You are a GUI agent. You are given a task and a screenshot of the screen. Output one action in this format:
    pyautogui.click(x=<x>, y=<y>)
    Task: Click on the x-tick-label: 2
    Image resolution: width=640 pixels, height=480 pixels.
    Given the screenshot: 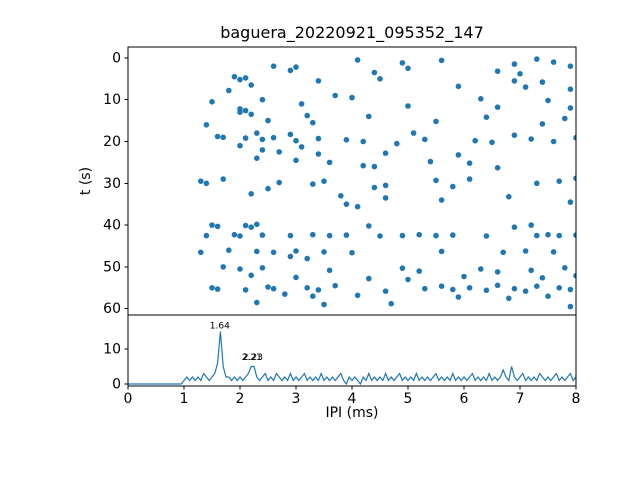 What is the action you would take?
    pyautogui.click(x=240, y=399)
    